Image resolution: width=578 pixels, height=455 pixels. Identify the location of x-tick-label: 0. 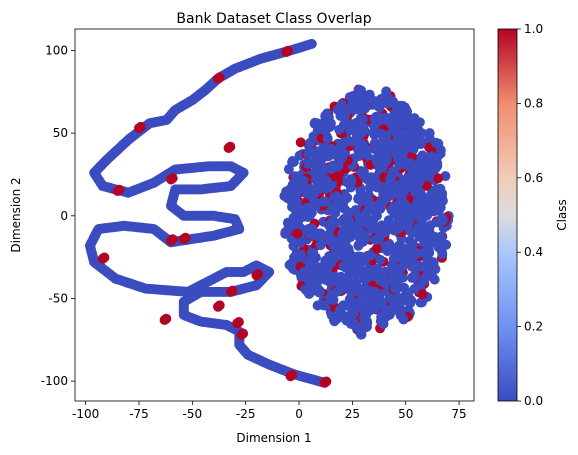
(299, 414).